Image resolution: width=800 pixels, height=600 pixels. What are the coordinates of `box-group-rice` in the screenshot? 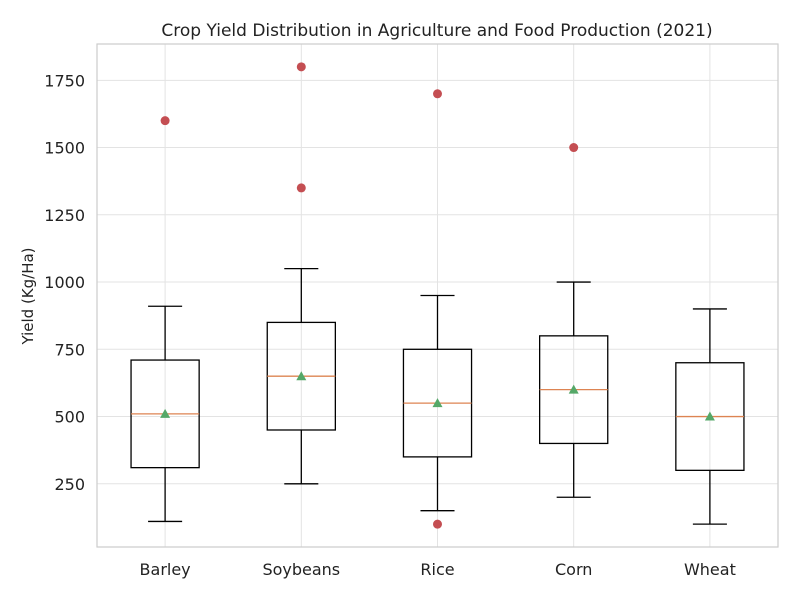 It's located at (437, 309).